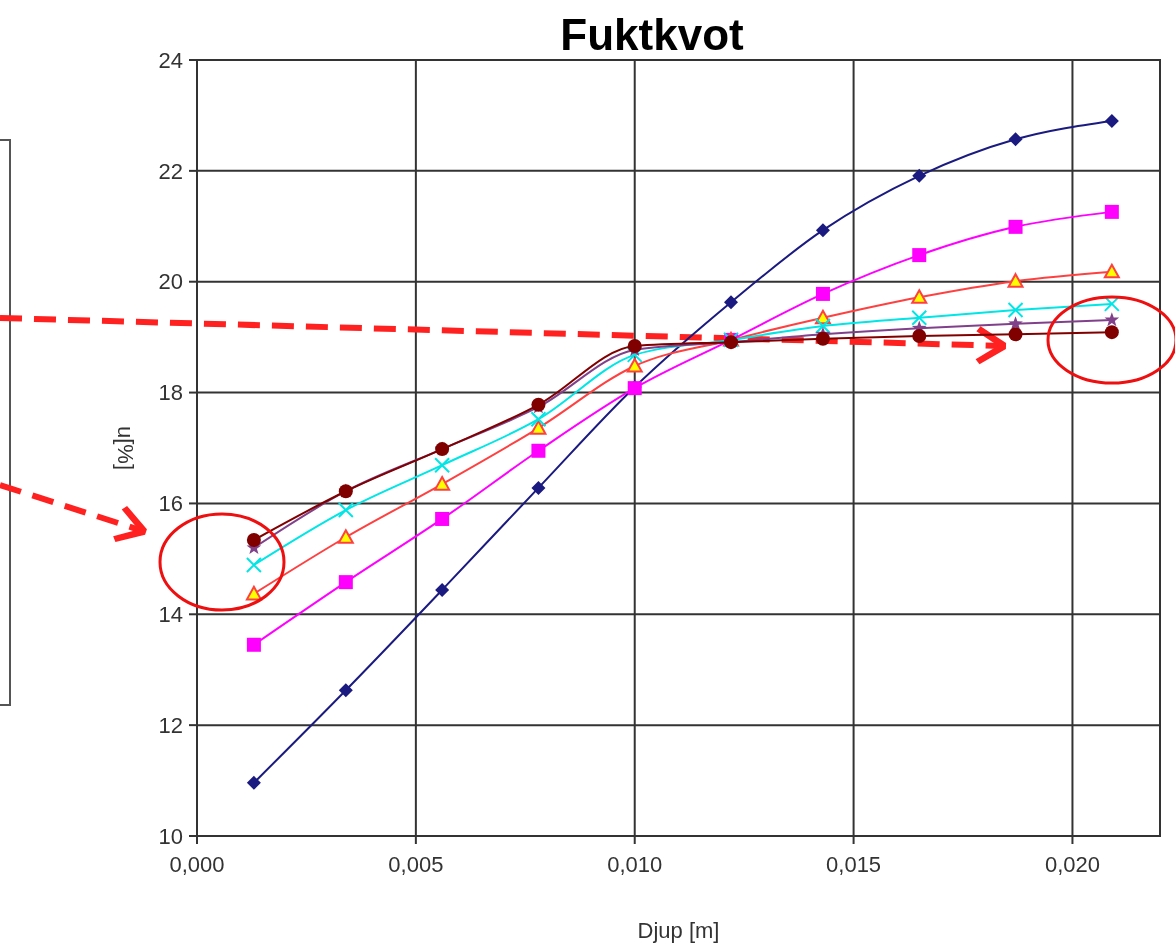  What do you see at coordinates (678, 930) in the screenshot?
I see `x-axis-title: Djup [m]` at bounding box center [678, 930].